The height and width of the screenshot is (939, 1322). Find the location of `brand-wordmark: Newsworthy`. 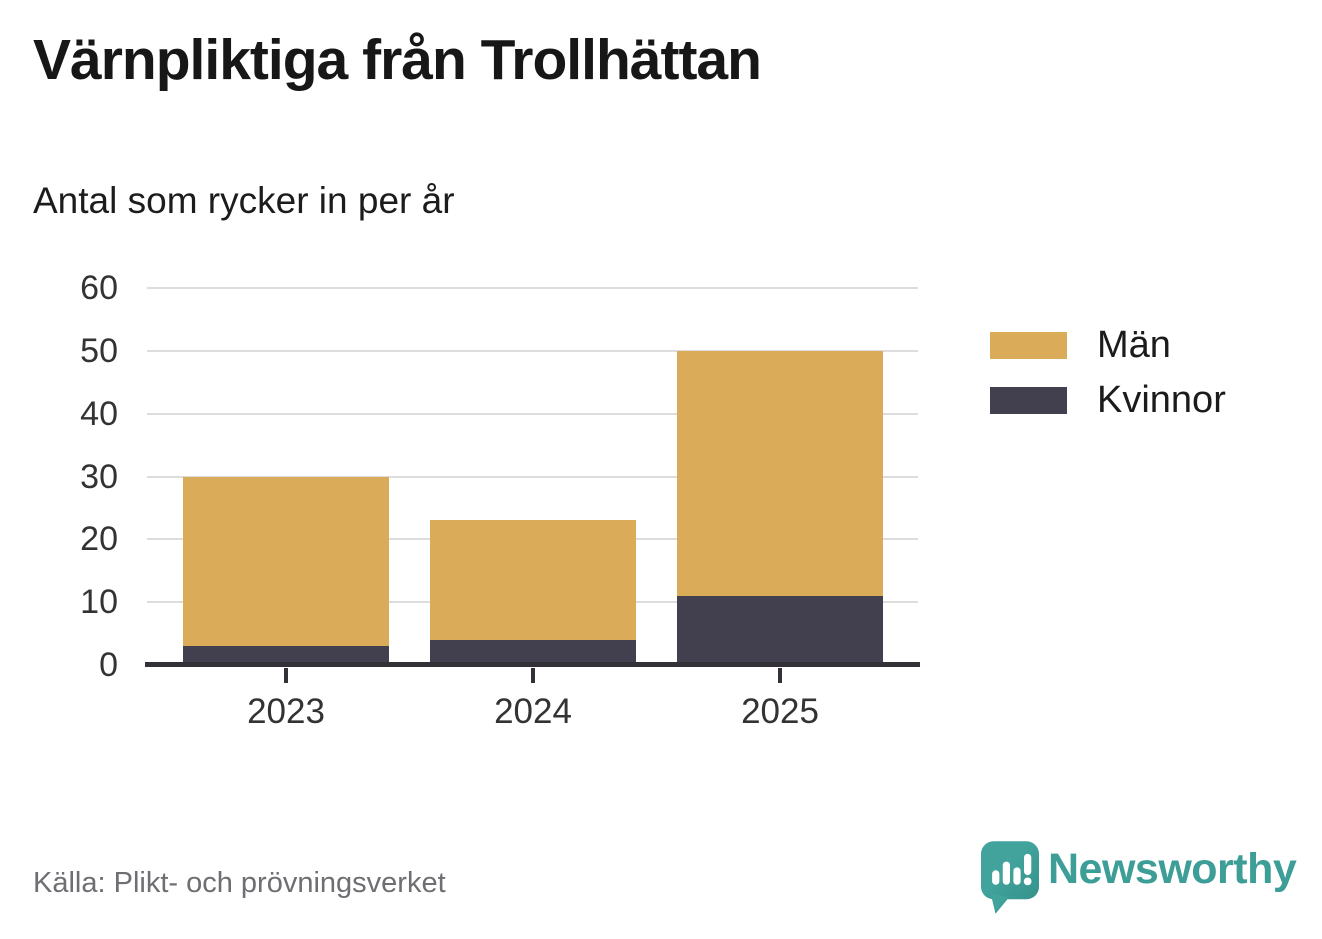

brand-wordmark: Newsworthy is located at coordinates (1172, 869).